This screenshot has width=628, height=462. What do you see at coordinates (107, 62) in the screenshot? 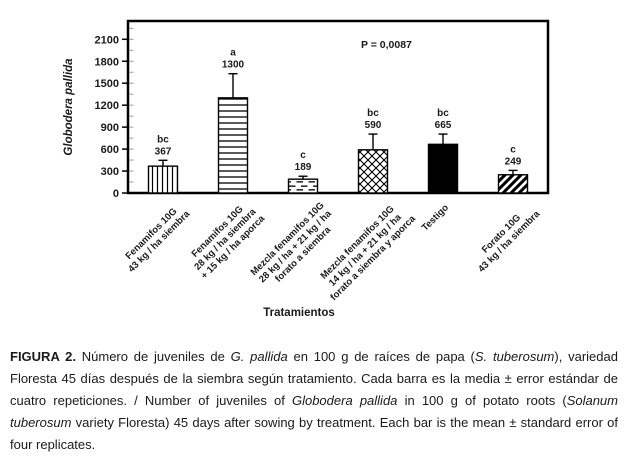
I see `y-axis-tick-label: 1800` at bounding box center [107, 62].